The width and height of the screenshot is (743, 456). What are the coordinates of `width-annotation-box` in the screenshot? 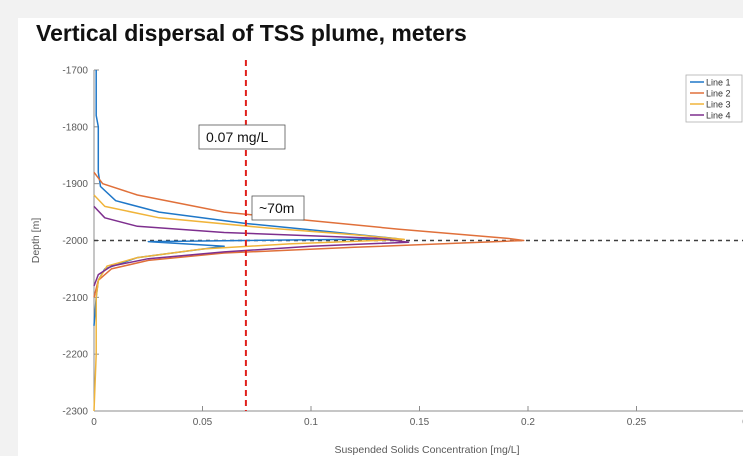 It's located at (278, 208).